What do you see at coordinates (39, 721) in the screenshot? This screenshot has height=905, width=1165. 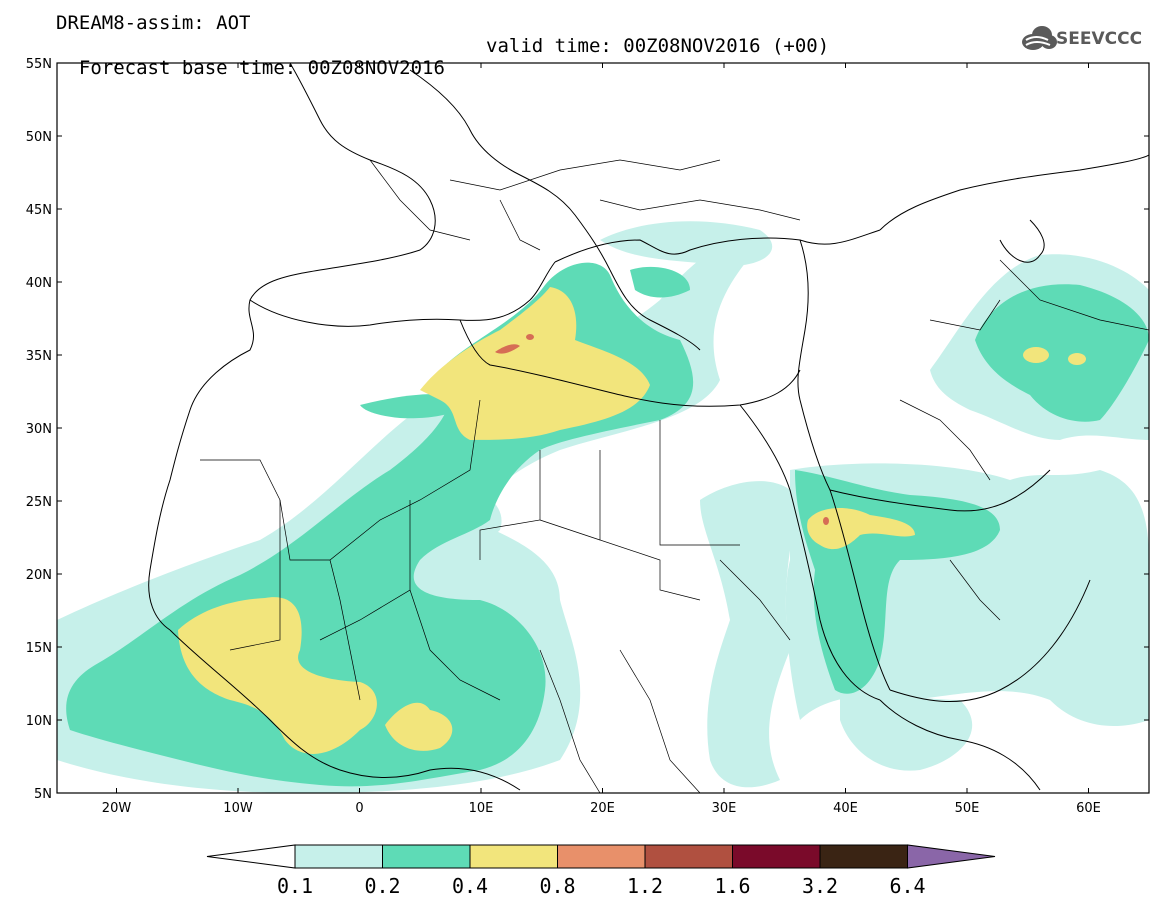 I see `lat-label: 10N` at bounding box center [39, 721].